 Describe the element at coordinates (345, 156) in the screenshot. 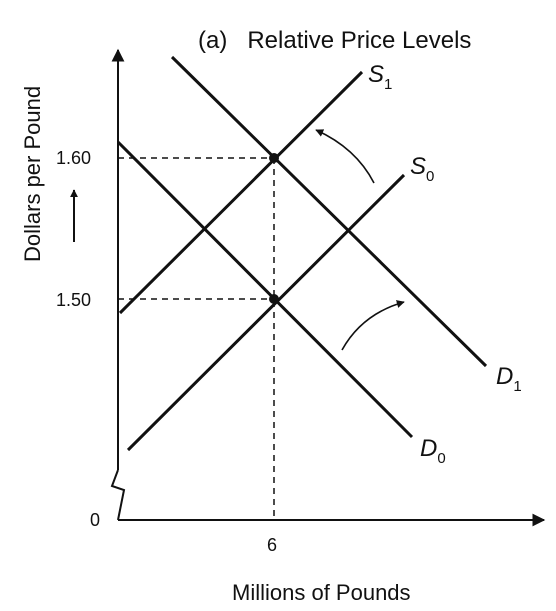

I see `supply-shift-arrow` at that location.